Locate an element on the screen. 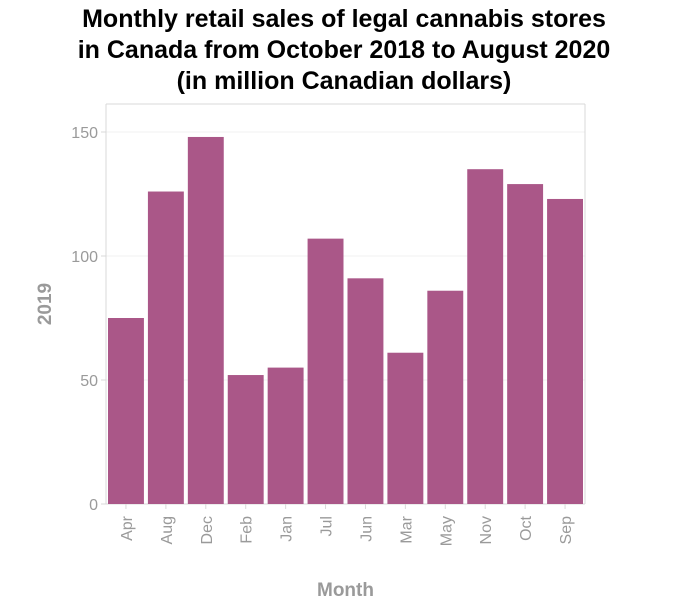 The width and height of the screenshot is (688, 610). y-tick-label-1: 50 is located at coordinates (89, 381).